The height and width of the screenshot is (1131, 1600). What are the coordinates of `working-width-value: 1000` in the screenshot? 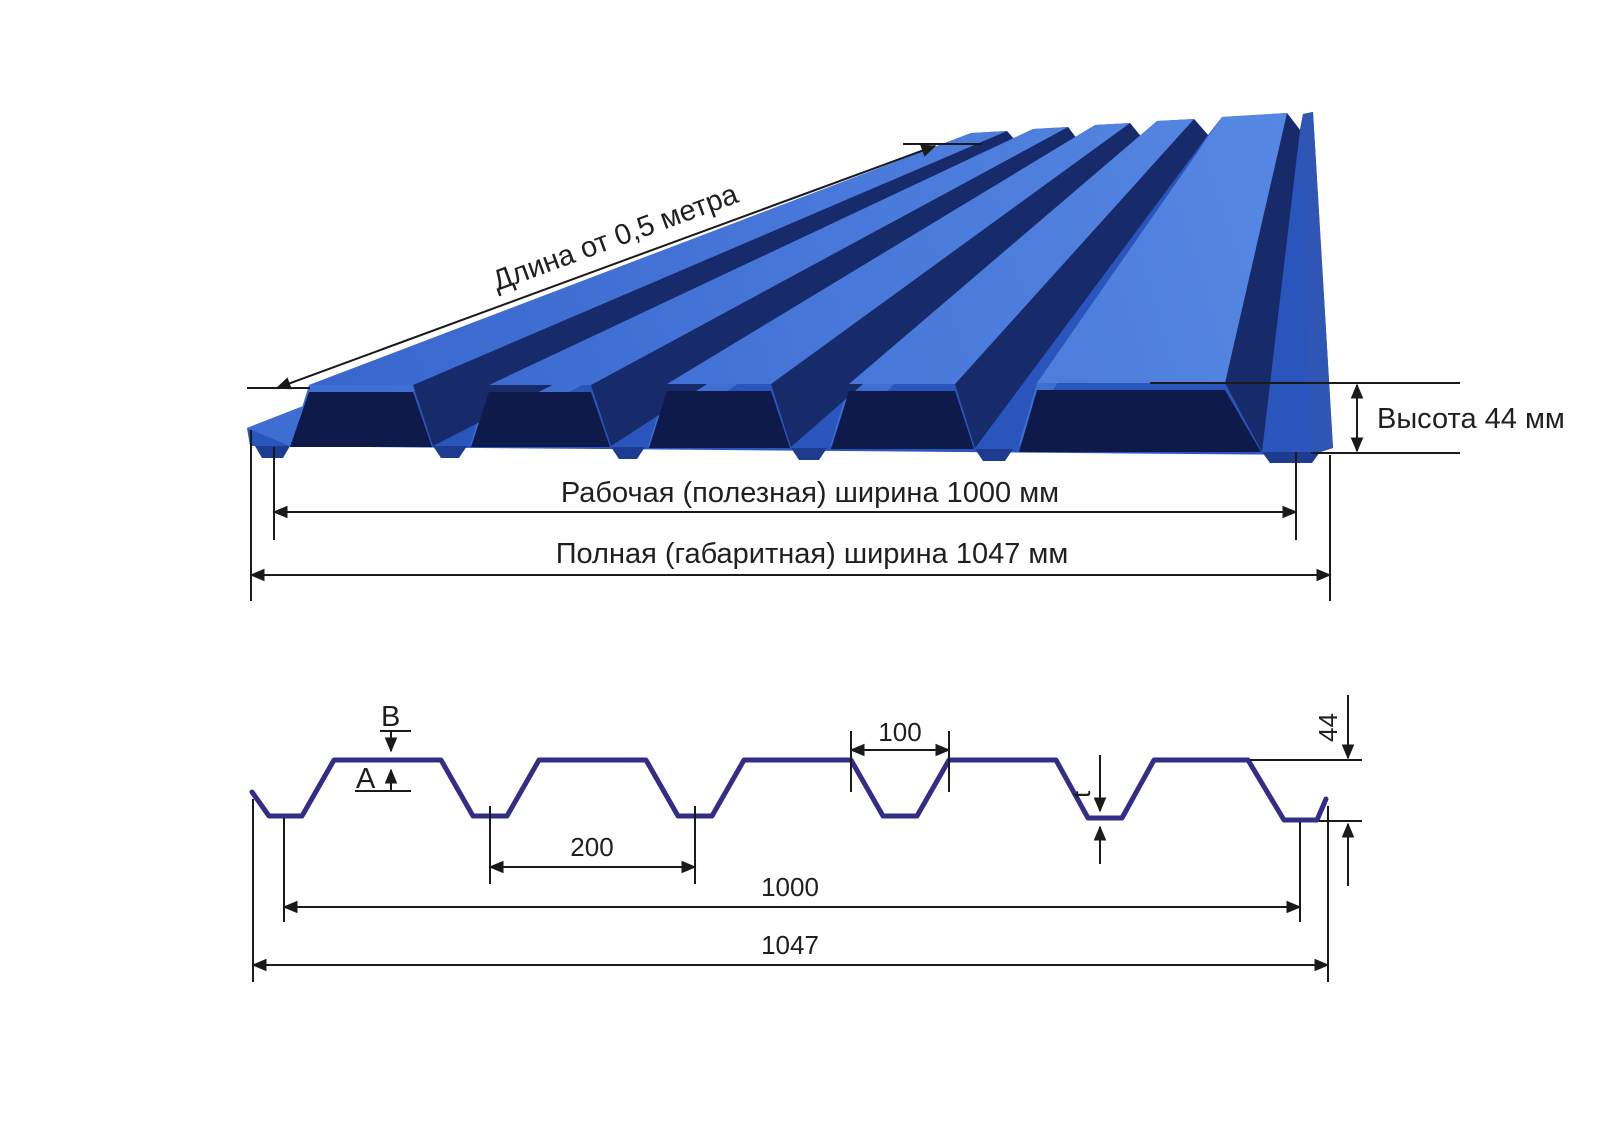 It's located at (790, 887).